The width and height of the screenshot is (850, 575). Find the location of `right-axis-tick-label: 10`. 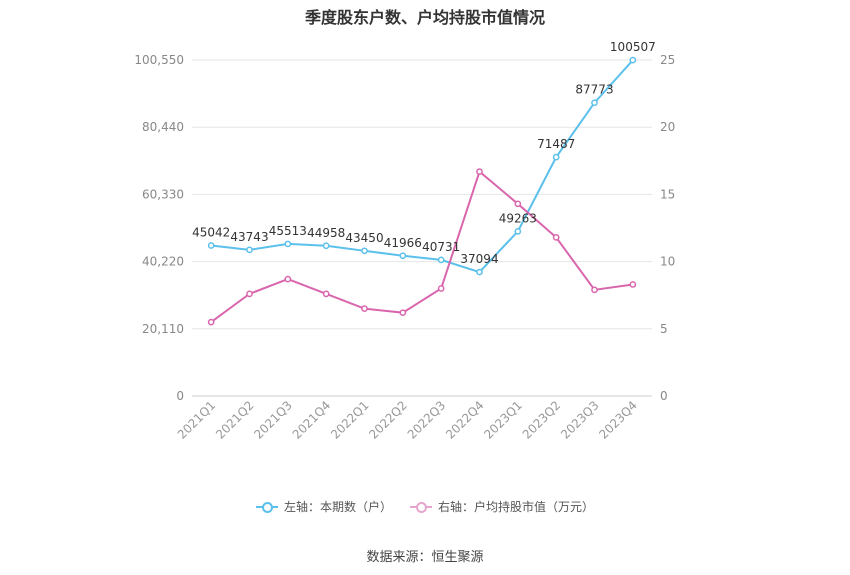

right-axis-tick-label: 10 is located at coordinates (667, 262).